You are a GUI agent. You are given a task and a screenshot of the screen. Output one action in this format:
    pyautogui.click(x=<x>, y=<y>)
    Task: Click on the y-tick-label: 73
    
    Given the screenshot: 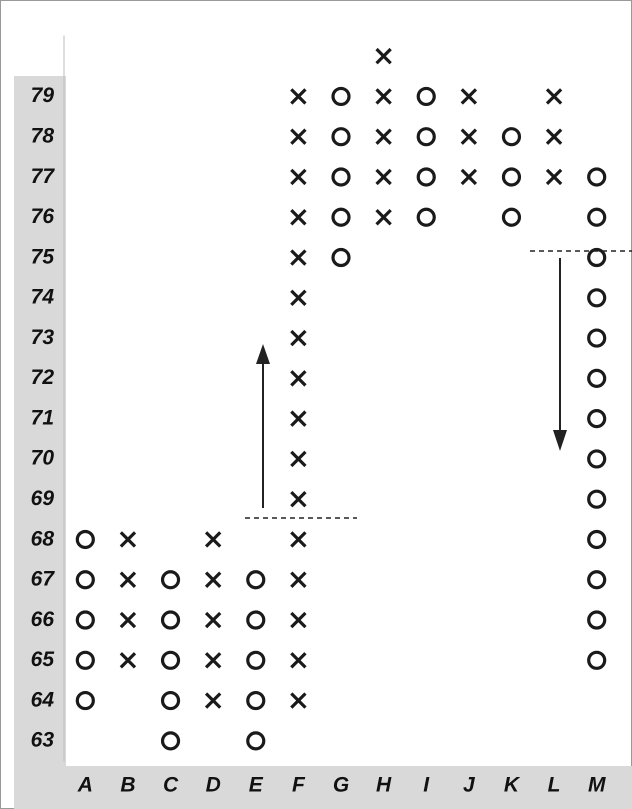 What is the action you would take?
    pyautogui.click(x=42, y=337)
    